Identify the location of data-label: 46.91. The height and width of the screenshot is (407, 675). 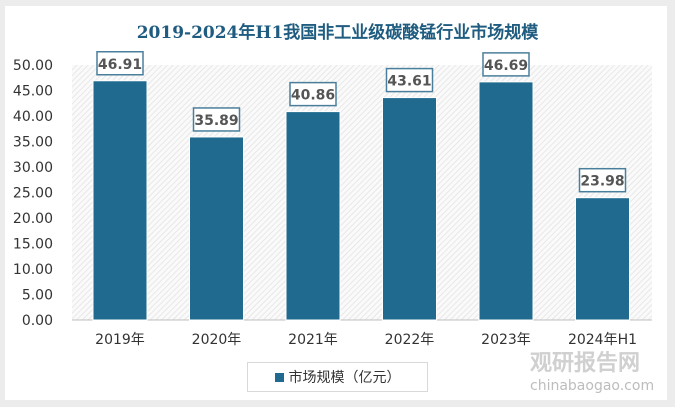
(120, 65).